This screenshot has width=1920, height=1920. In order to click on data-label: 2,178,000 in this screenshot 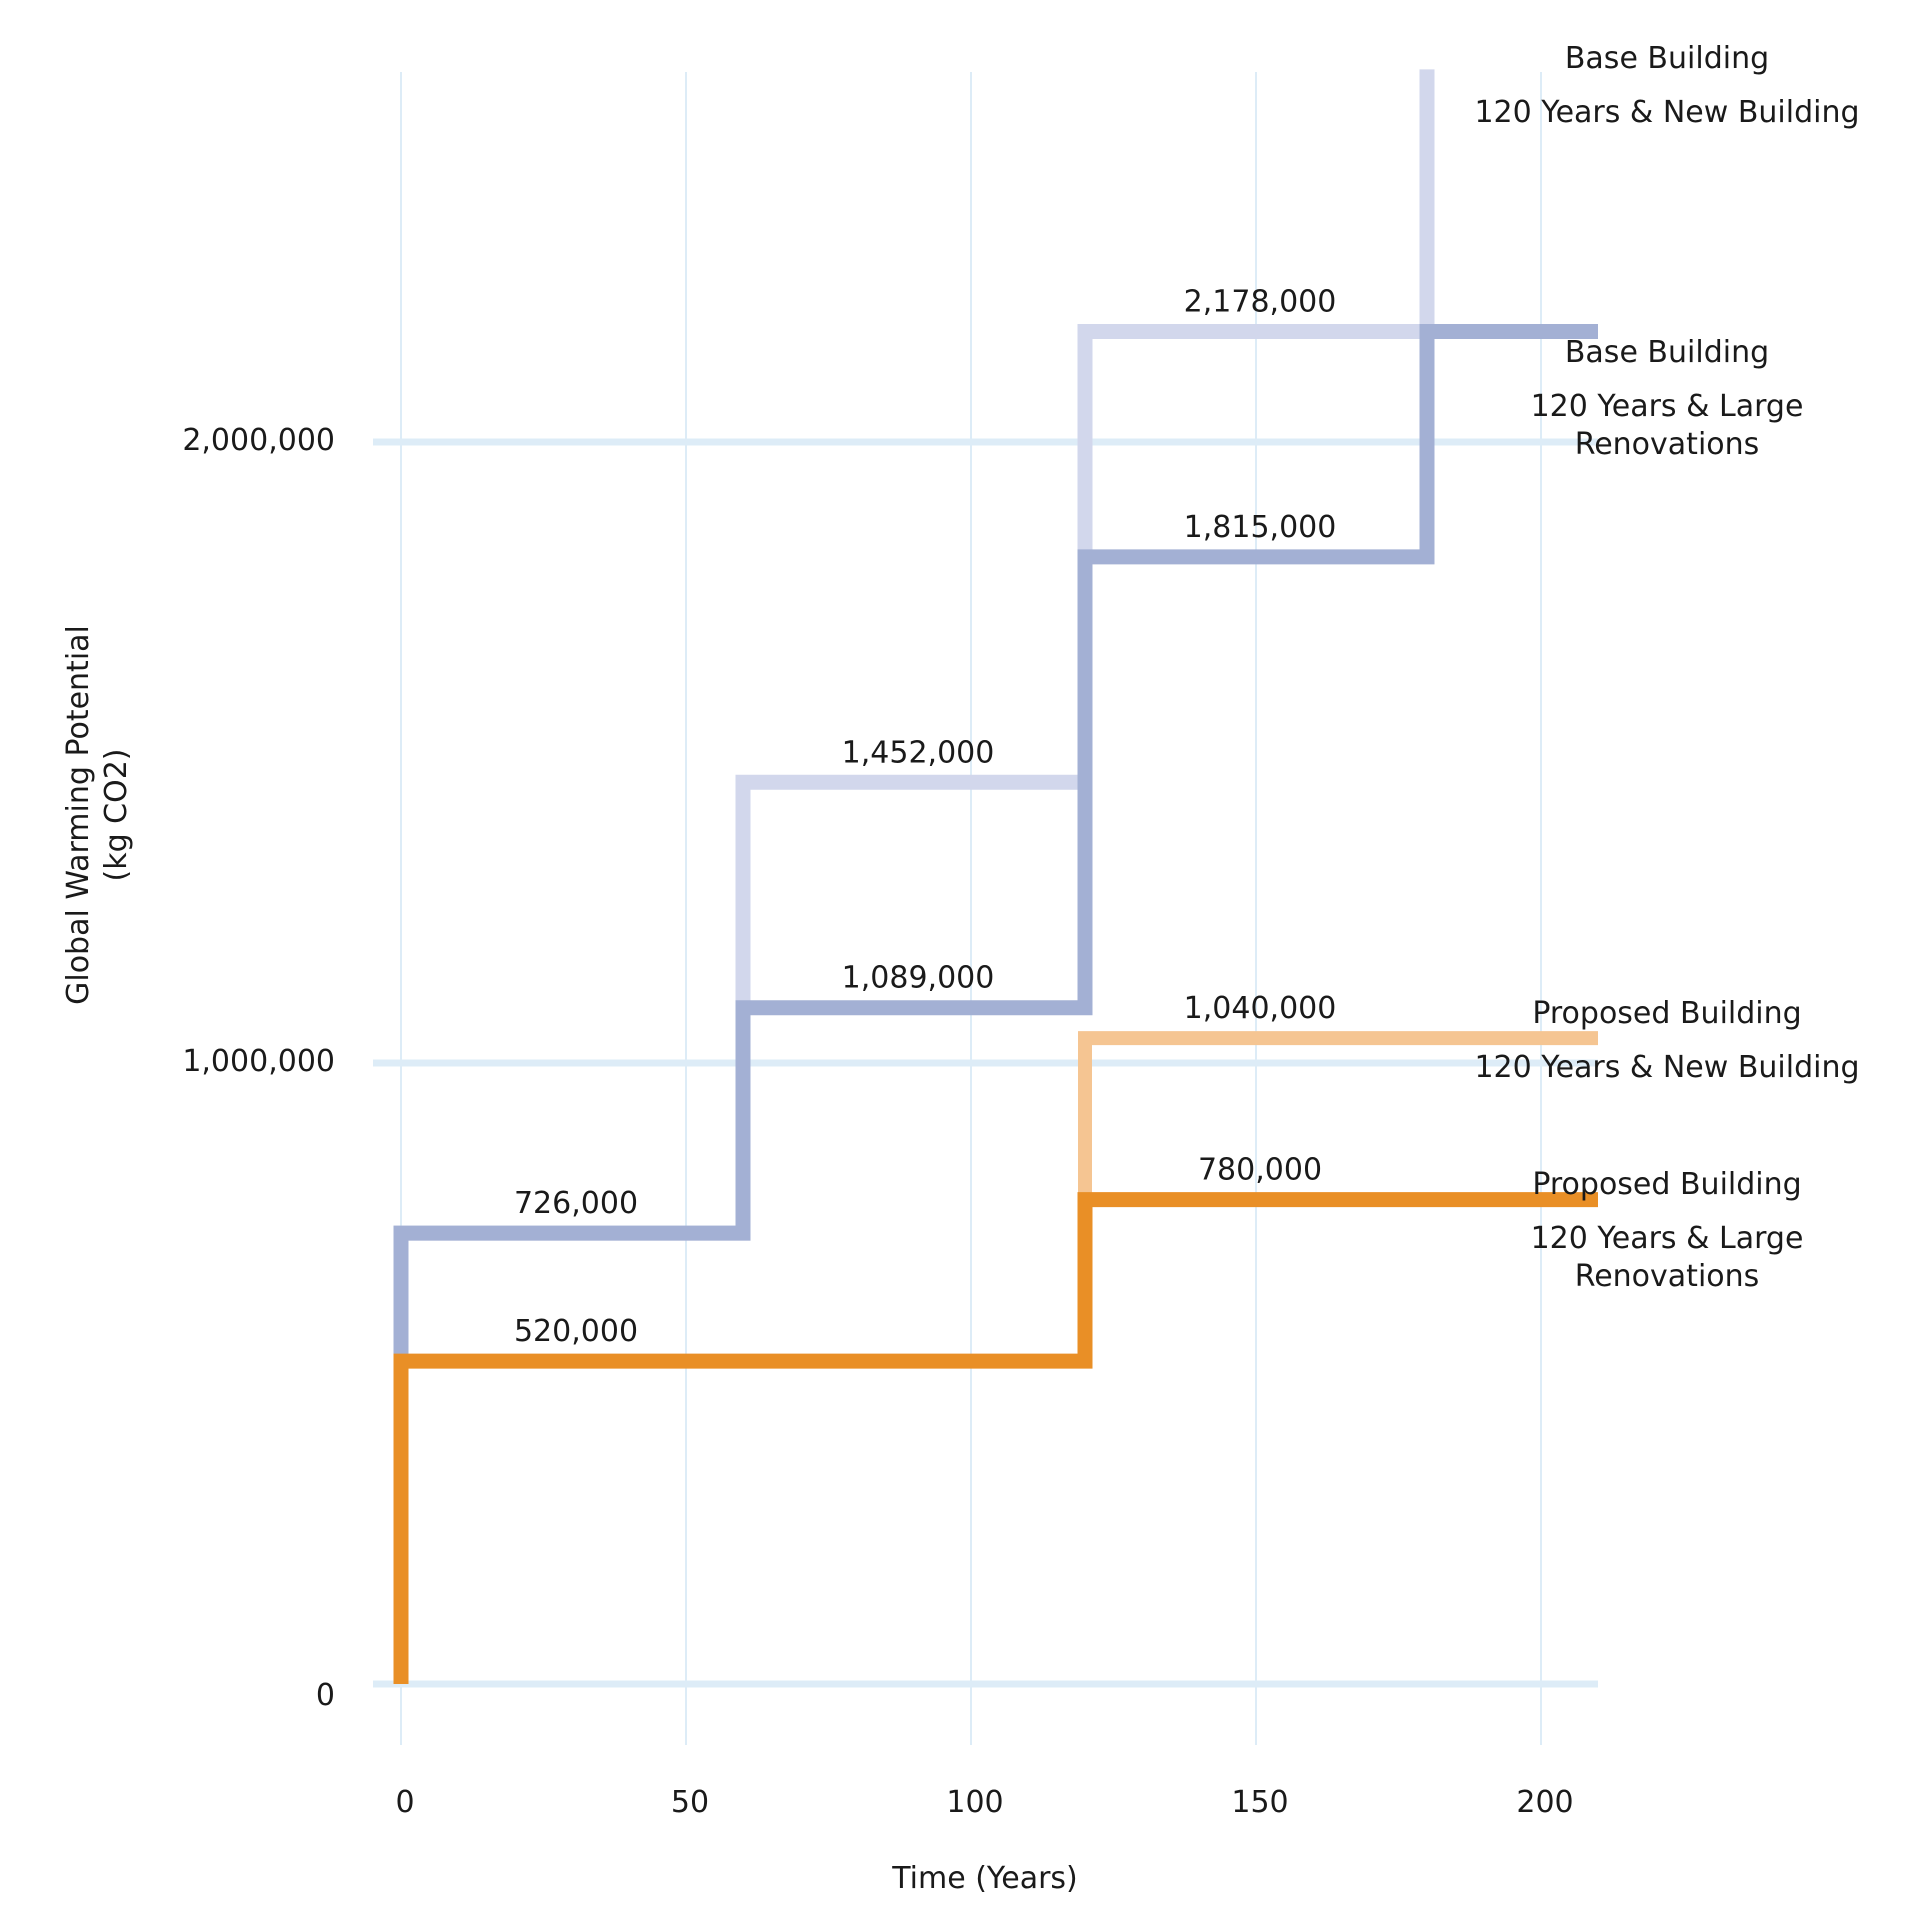, I will do `click(1260, 301)`.